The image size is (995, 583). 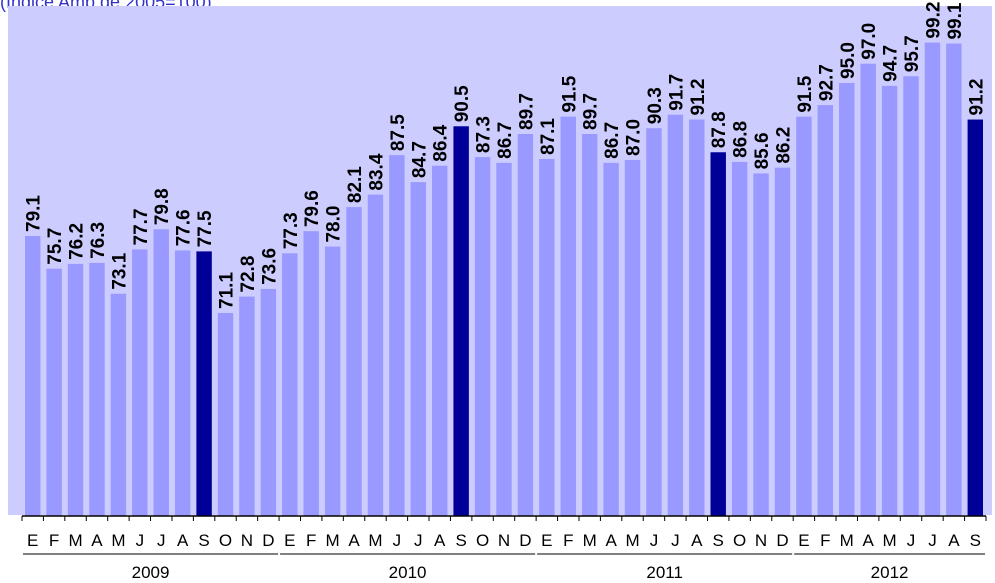 I want to click on data-label: 84.7, so click(x=419, y=159).